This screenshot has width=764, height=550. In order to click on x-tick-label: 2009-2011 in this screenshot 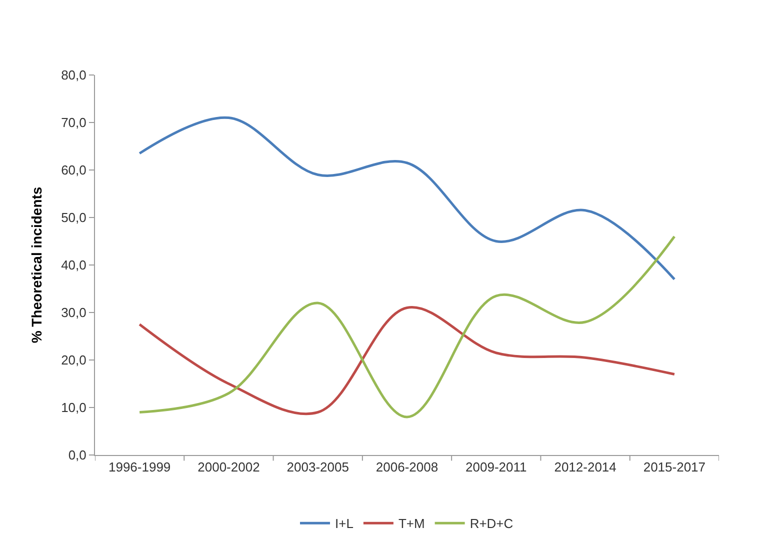, I will do `click(496, 467)`.